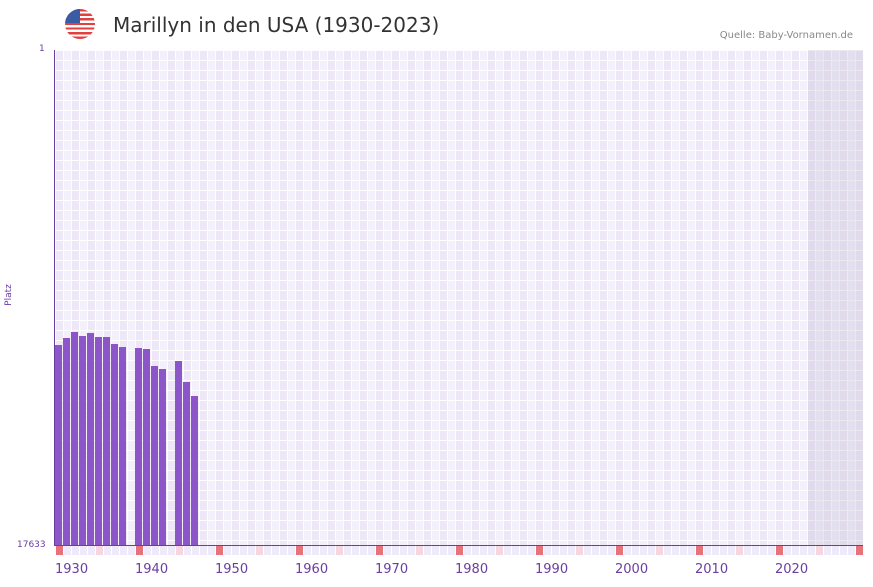  Describe the element at coordinates (186, 463) in the screenshot. I see `bar-1946` at that location.